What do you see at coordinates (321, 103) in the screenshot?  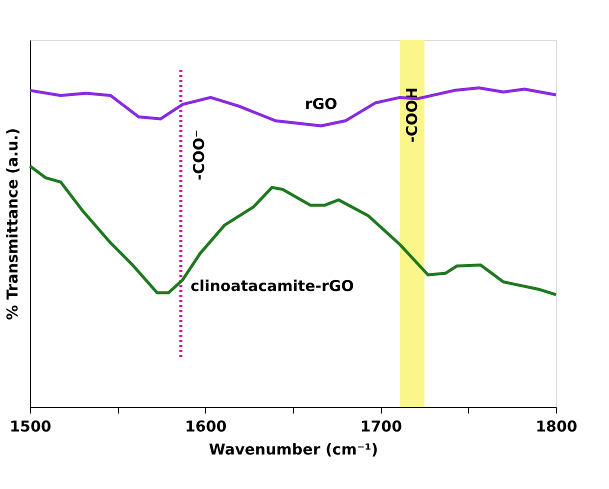 I see `series-label: rGO` at bounding box center [321, 103].